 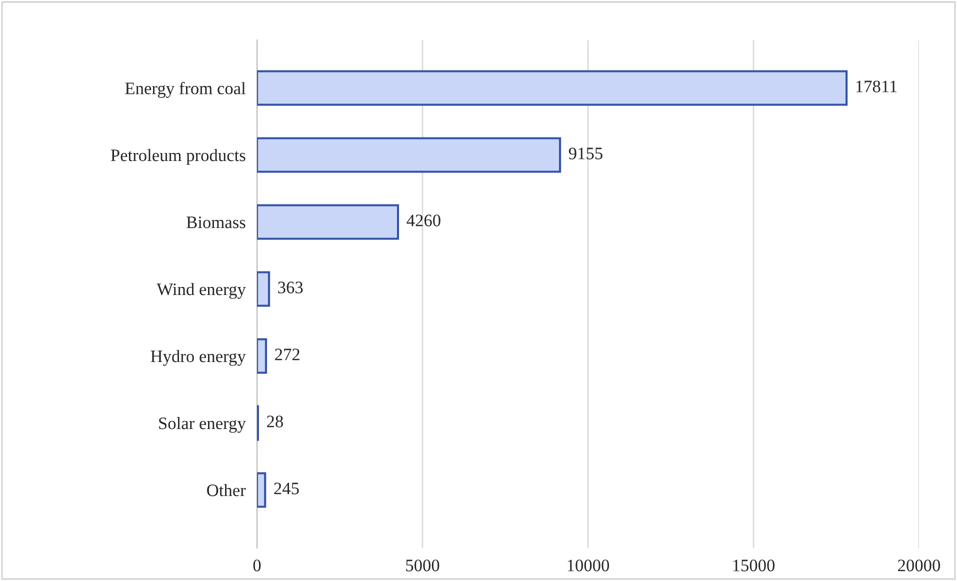 What do you see at coordinates (423, 220) in the screenshot?
I see `data-label: 4260` at bounding box center [423, 220].